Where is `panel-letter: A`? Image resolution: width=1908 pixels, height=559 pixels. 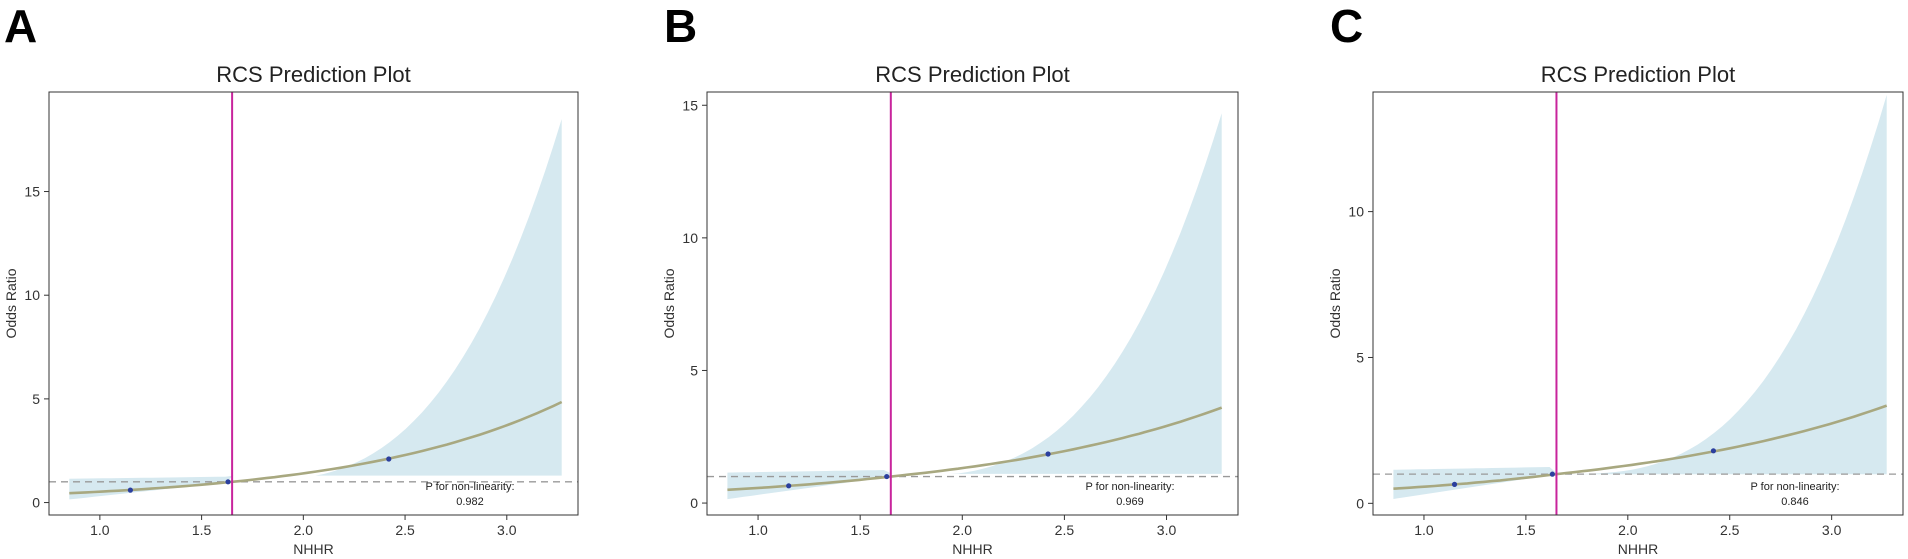 panel-letter: A is located at coordinates (20, 26).